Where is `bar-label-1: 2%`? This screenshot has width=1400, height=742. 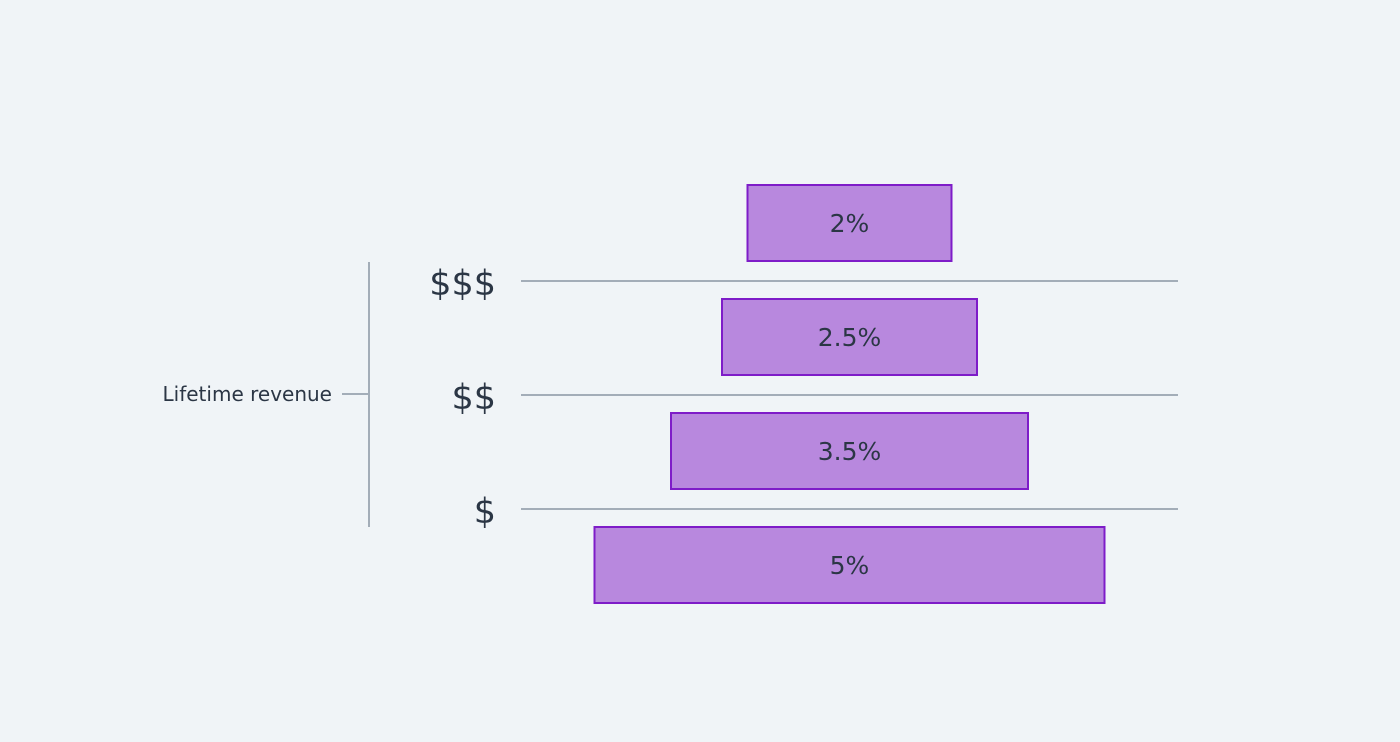
bar-label-1: 2% is located at coordinates (850, 223).